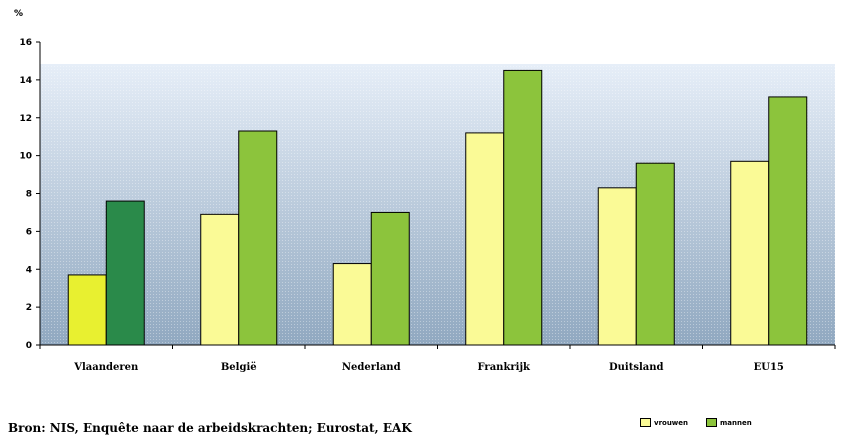  Describe the element at coordinates (505, 367) in the screenshot. I see `x-tick-label: Frankrijk` at that location.